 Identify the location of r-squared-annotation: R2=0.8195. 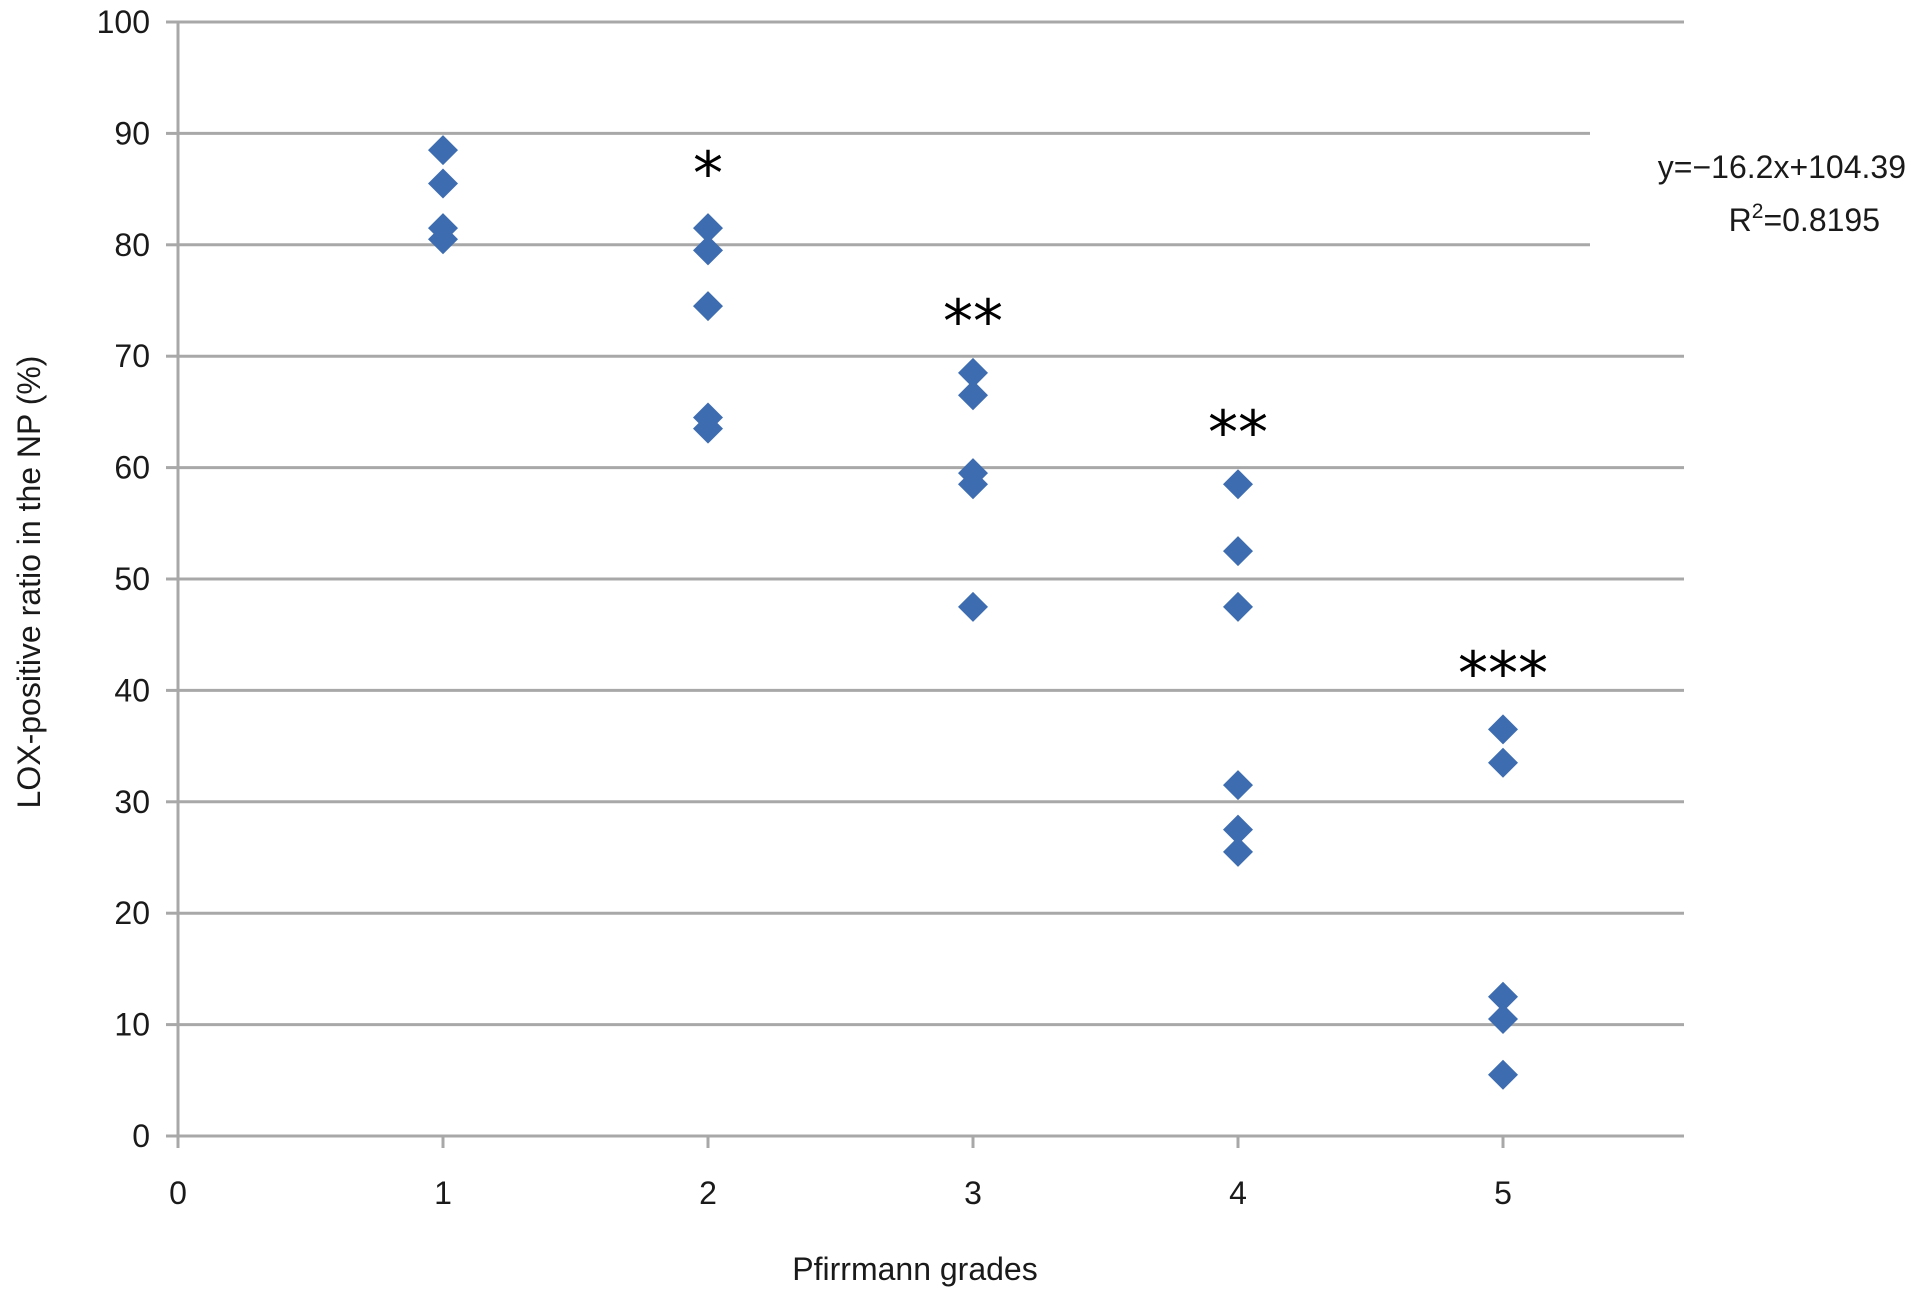
(1804, 219).